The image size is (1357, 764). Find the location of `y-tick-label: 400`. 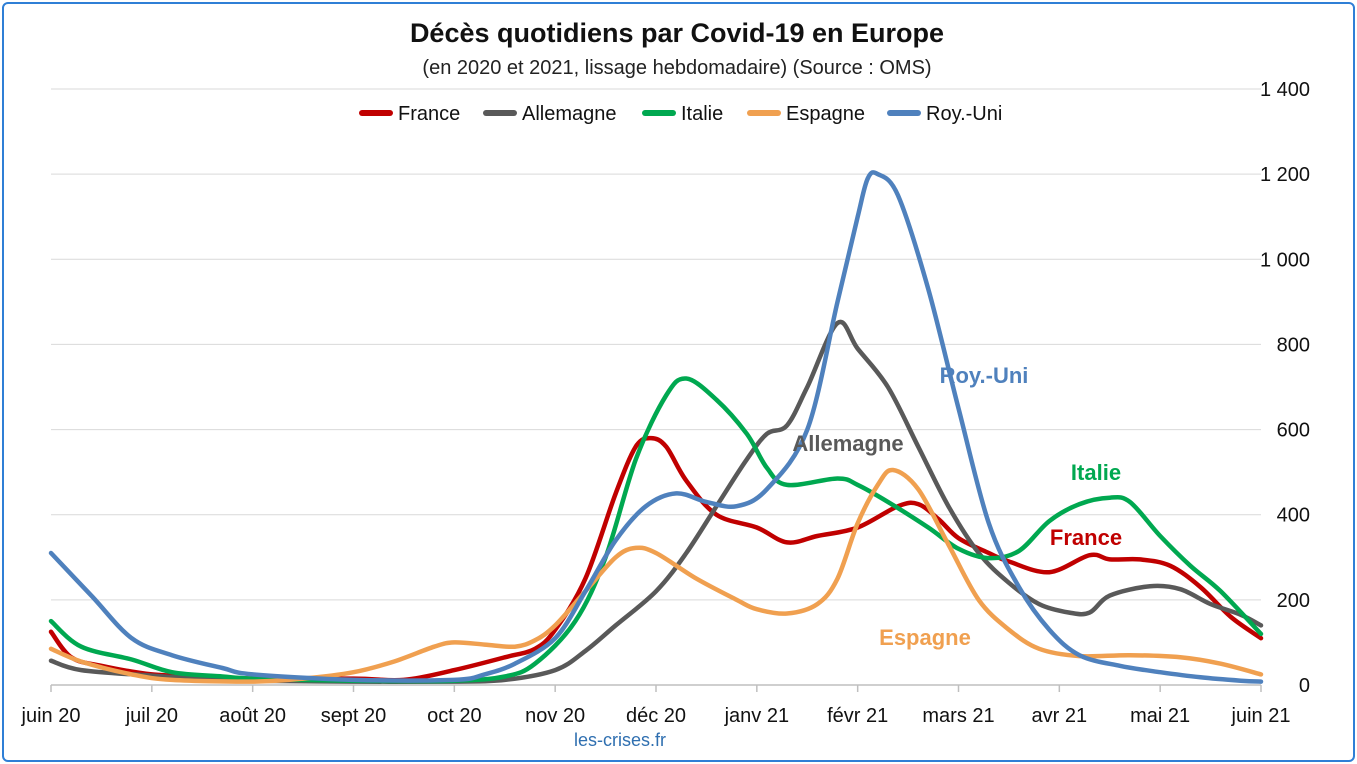

y-tick-label: 400 is located at coordinates (1293, 516).